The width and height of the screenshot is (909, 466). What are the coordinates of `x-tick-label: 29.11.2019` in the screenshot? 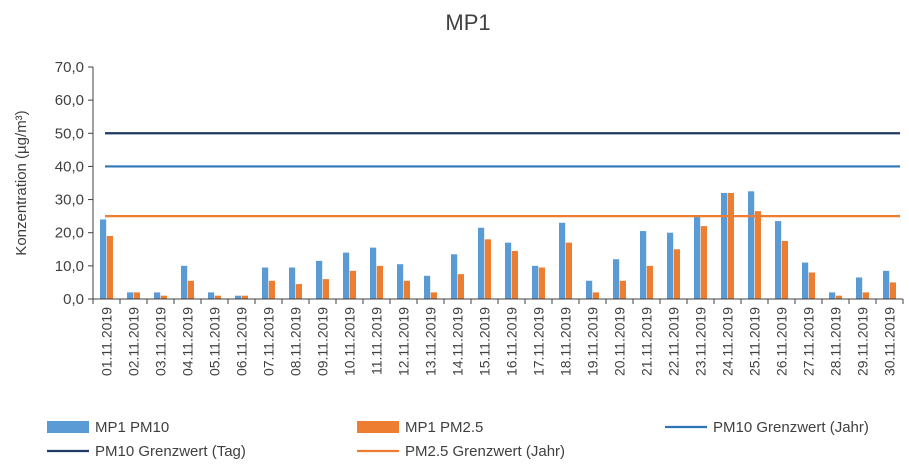 It's located at (863, 341).